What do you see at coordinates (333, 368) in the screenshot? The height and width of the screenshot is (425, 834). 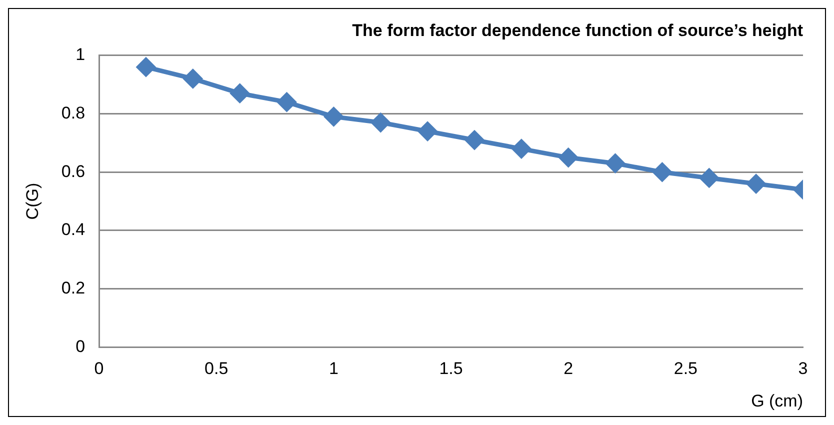 I see `x-tick-label: 1` at bounding box center [333, 368].